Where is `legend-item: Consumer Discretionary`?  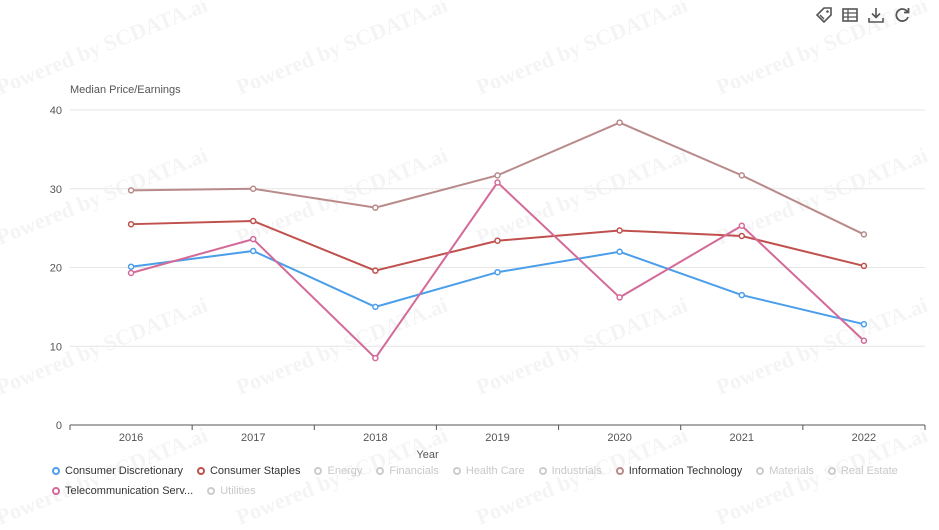
legend-item: Consumer Discretionary is located at coordinates (117, 471).